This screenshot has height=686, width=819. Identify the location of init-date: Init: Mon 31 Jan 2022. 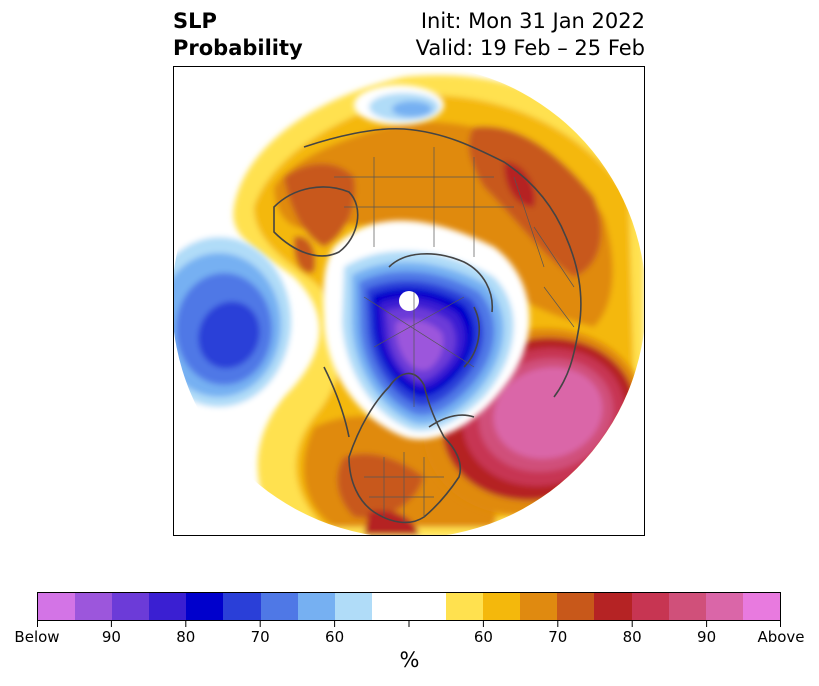
(532, 21).